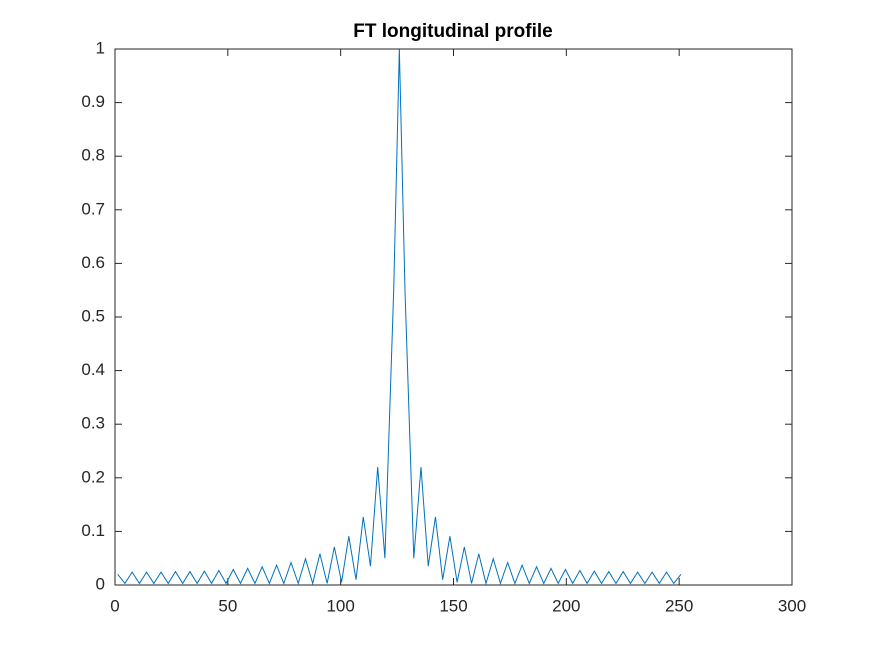 This screenshot has width=875, height=656. Describe the element at coordinates (566, 605) in the screenshot. I see `x-tick-label: 200` at that location.